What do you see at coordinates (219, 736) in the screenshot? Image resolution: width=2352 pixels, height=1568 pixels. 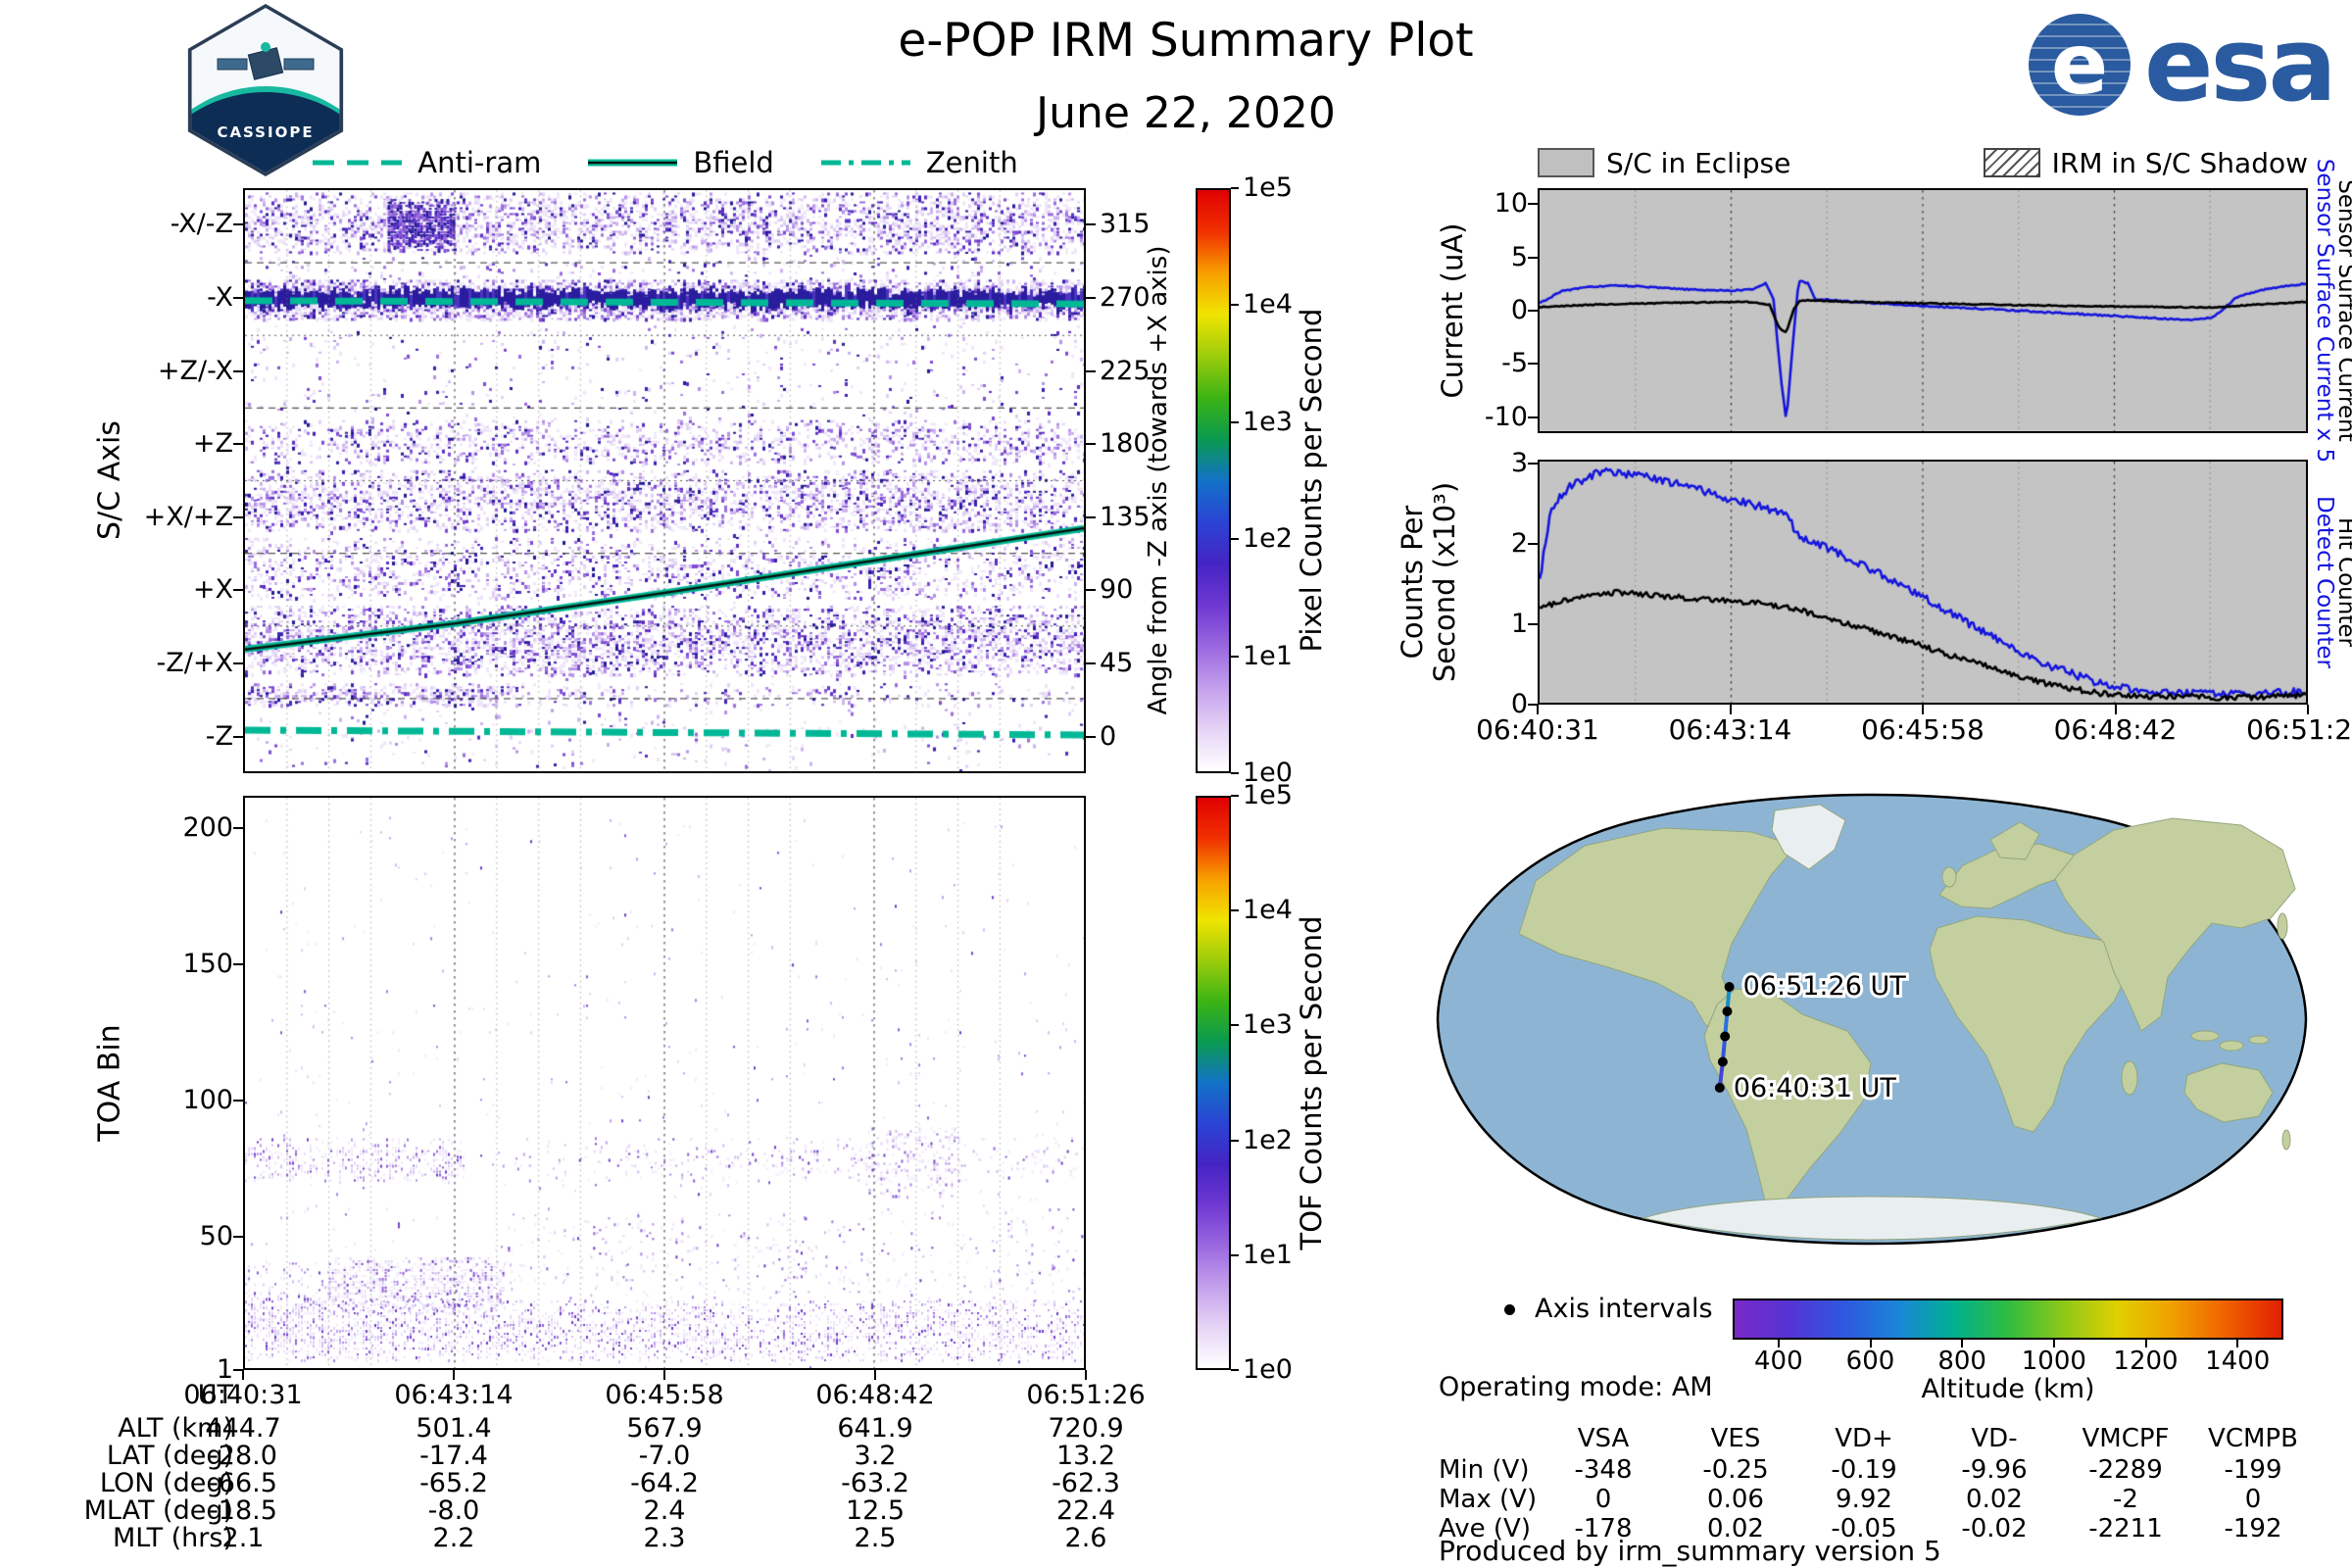 I see `sc-axis-ytick: -Z` at bounding box center [219, 736].